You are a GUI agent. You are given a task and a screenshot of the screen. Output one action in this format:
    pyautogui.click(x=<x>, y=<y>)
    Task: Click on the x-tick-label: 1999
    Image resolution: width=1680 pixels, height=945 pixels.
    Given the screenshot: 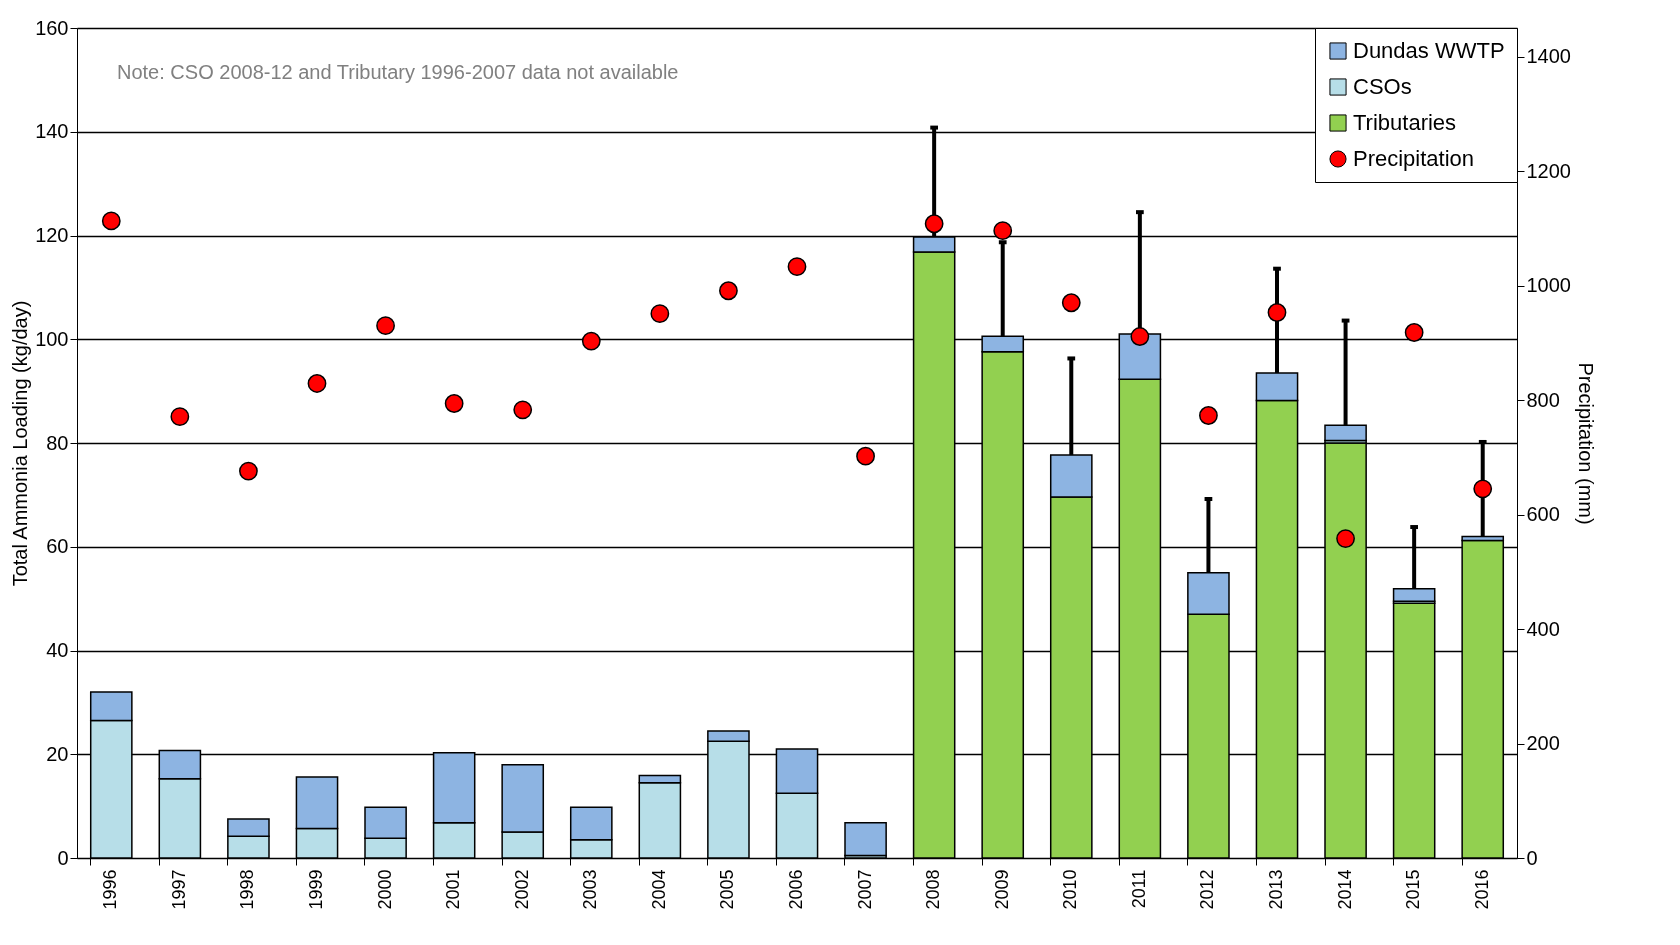 What is the action you would take?
    pyautogui.click(x=316, y=889)
    